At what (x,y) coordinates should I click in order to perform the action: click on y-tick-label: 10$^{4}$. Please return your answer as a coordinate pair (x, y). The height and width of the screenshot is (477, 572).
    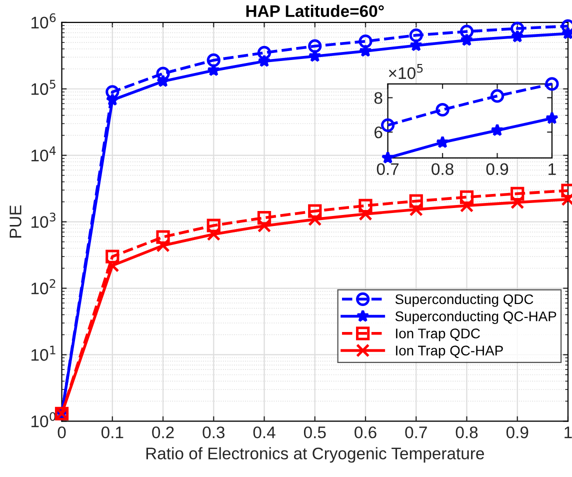
    Looking at the image, I should click on (44, 154).